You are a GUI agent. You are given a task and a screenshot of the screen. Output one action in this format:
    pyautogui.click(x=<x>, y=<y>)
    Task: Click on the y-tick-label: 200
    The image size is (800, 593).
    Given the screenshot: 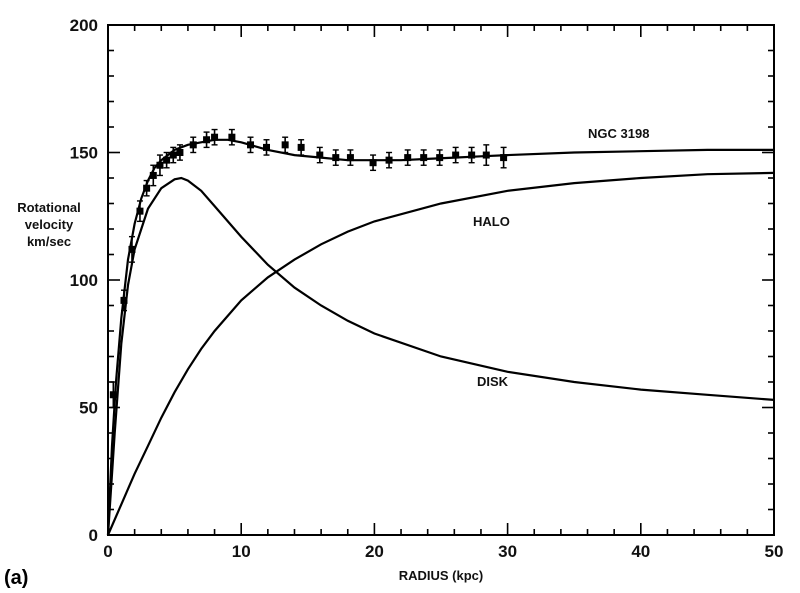 What is the action you would take?
    pyautogui.click(x=84, y=25)
    